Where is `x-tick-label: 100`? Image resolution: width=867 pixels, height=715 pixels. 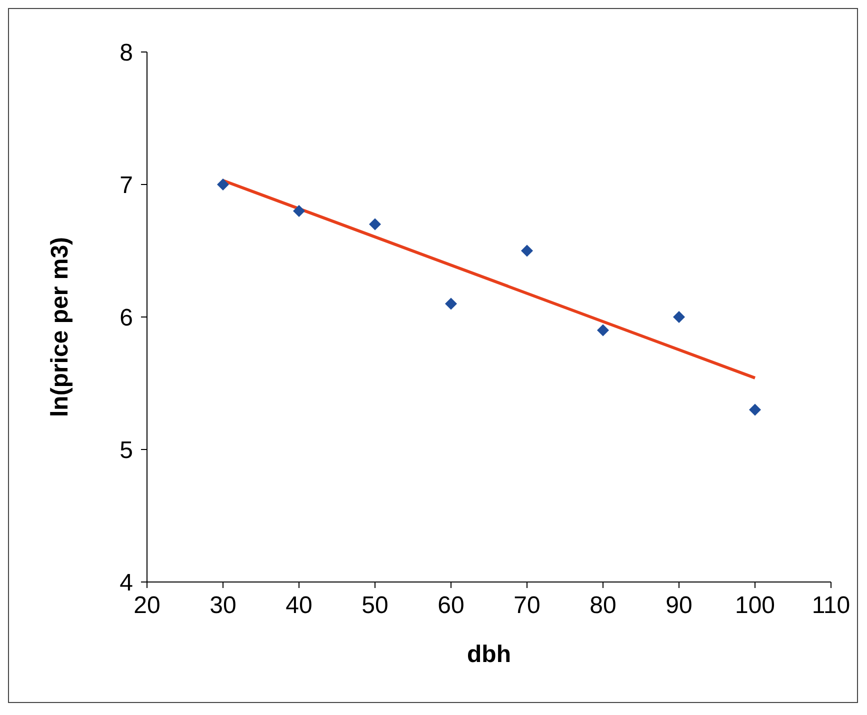
x-tick-label: 100 is located at coordinates (755, 606).